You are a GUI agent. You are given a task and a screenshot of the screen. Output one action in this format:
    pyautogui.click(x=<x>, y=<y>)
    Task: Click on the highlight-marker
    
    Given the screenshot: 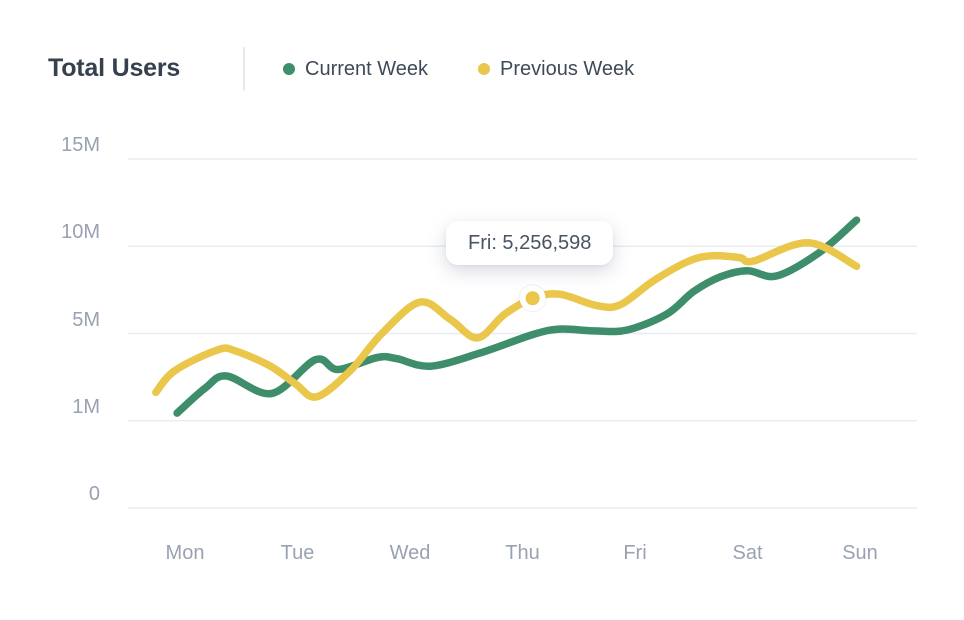 What is the action you would take?
    pyautogui.click(x=532, y=298)
    